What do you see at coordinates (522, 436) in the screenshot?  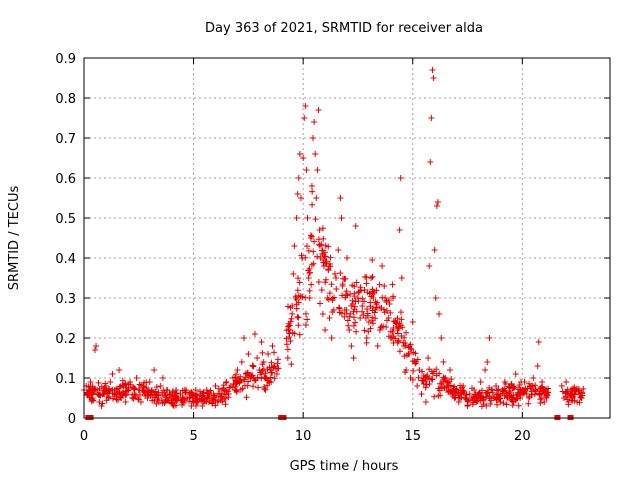 I see `x-tick-label: 20` at bounding box center [522, 436].